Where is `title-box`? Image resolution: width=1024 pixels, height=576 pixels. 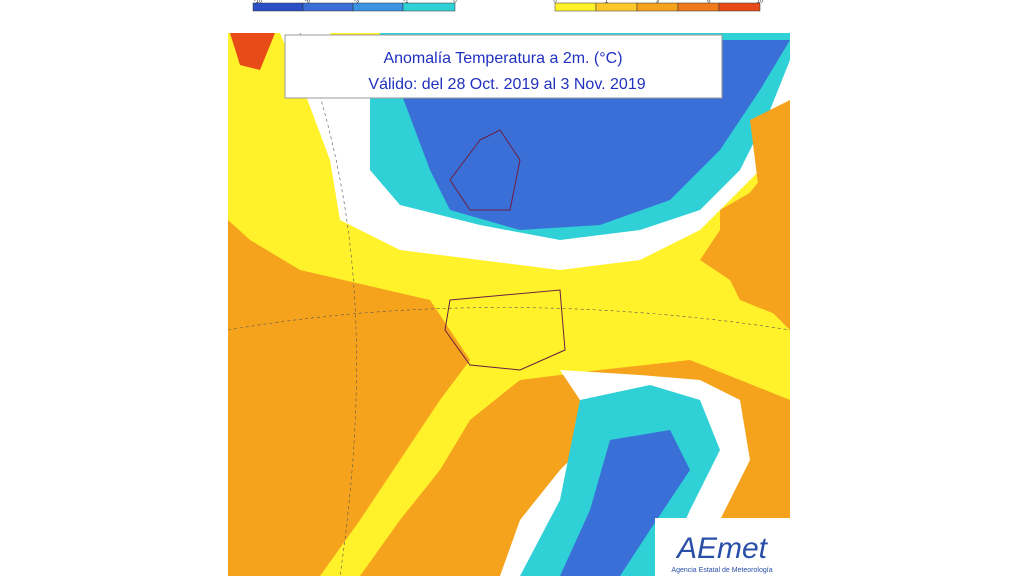 title-box is located at coordinates (503, 66).